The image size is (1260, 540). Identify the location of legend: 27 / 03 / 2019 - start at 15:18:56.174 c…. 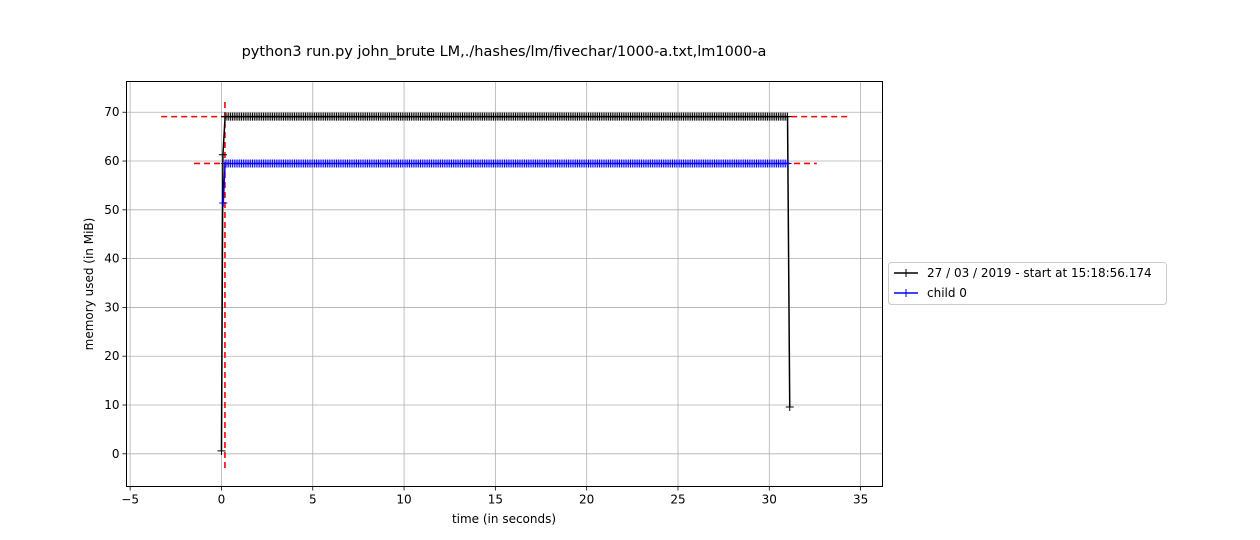
(1027, 283).